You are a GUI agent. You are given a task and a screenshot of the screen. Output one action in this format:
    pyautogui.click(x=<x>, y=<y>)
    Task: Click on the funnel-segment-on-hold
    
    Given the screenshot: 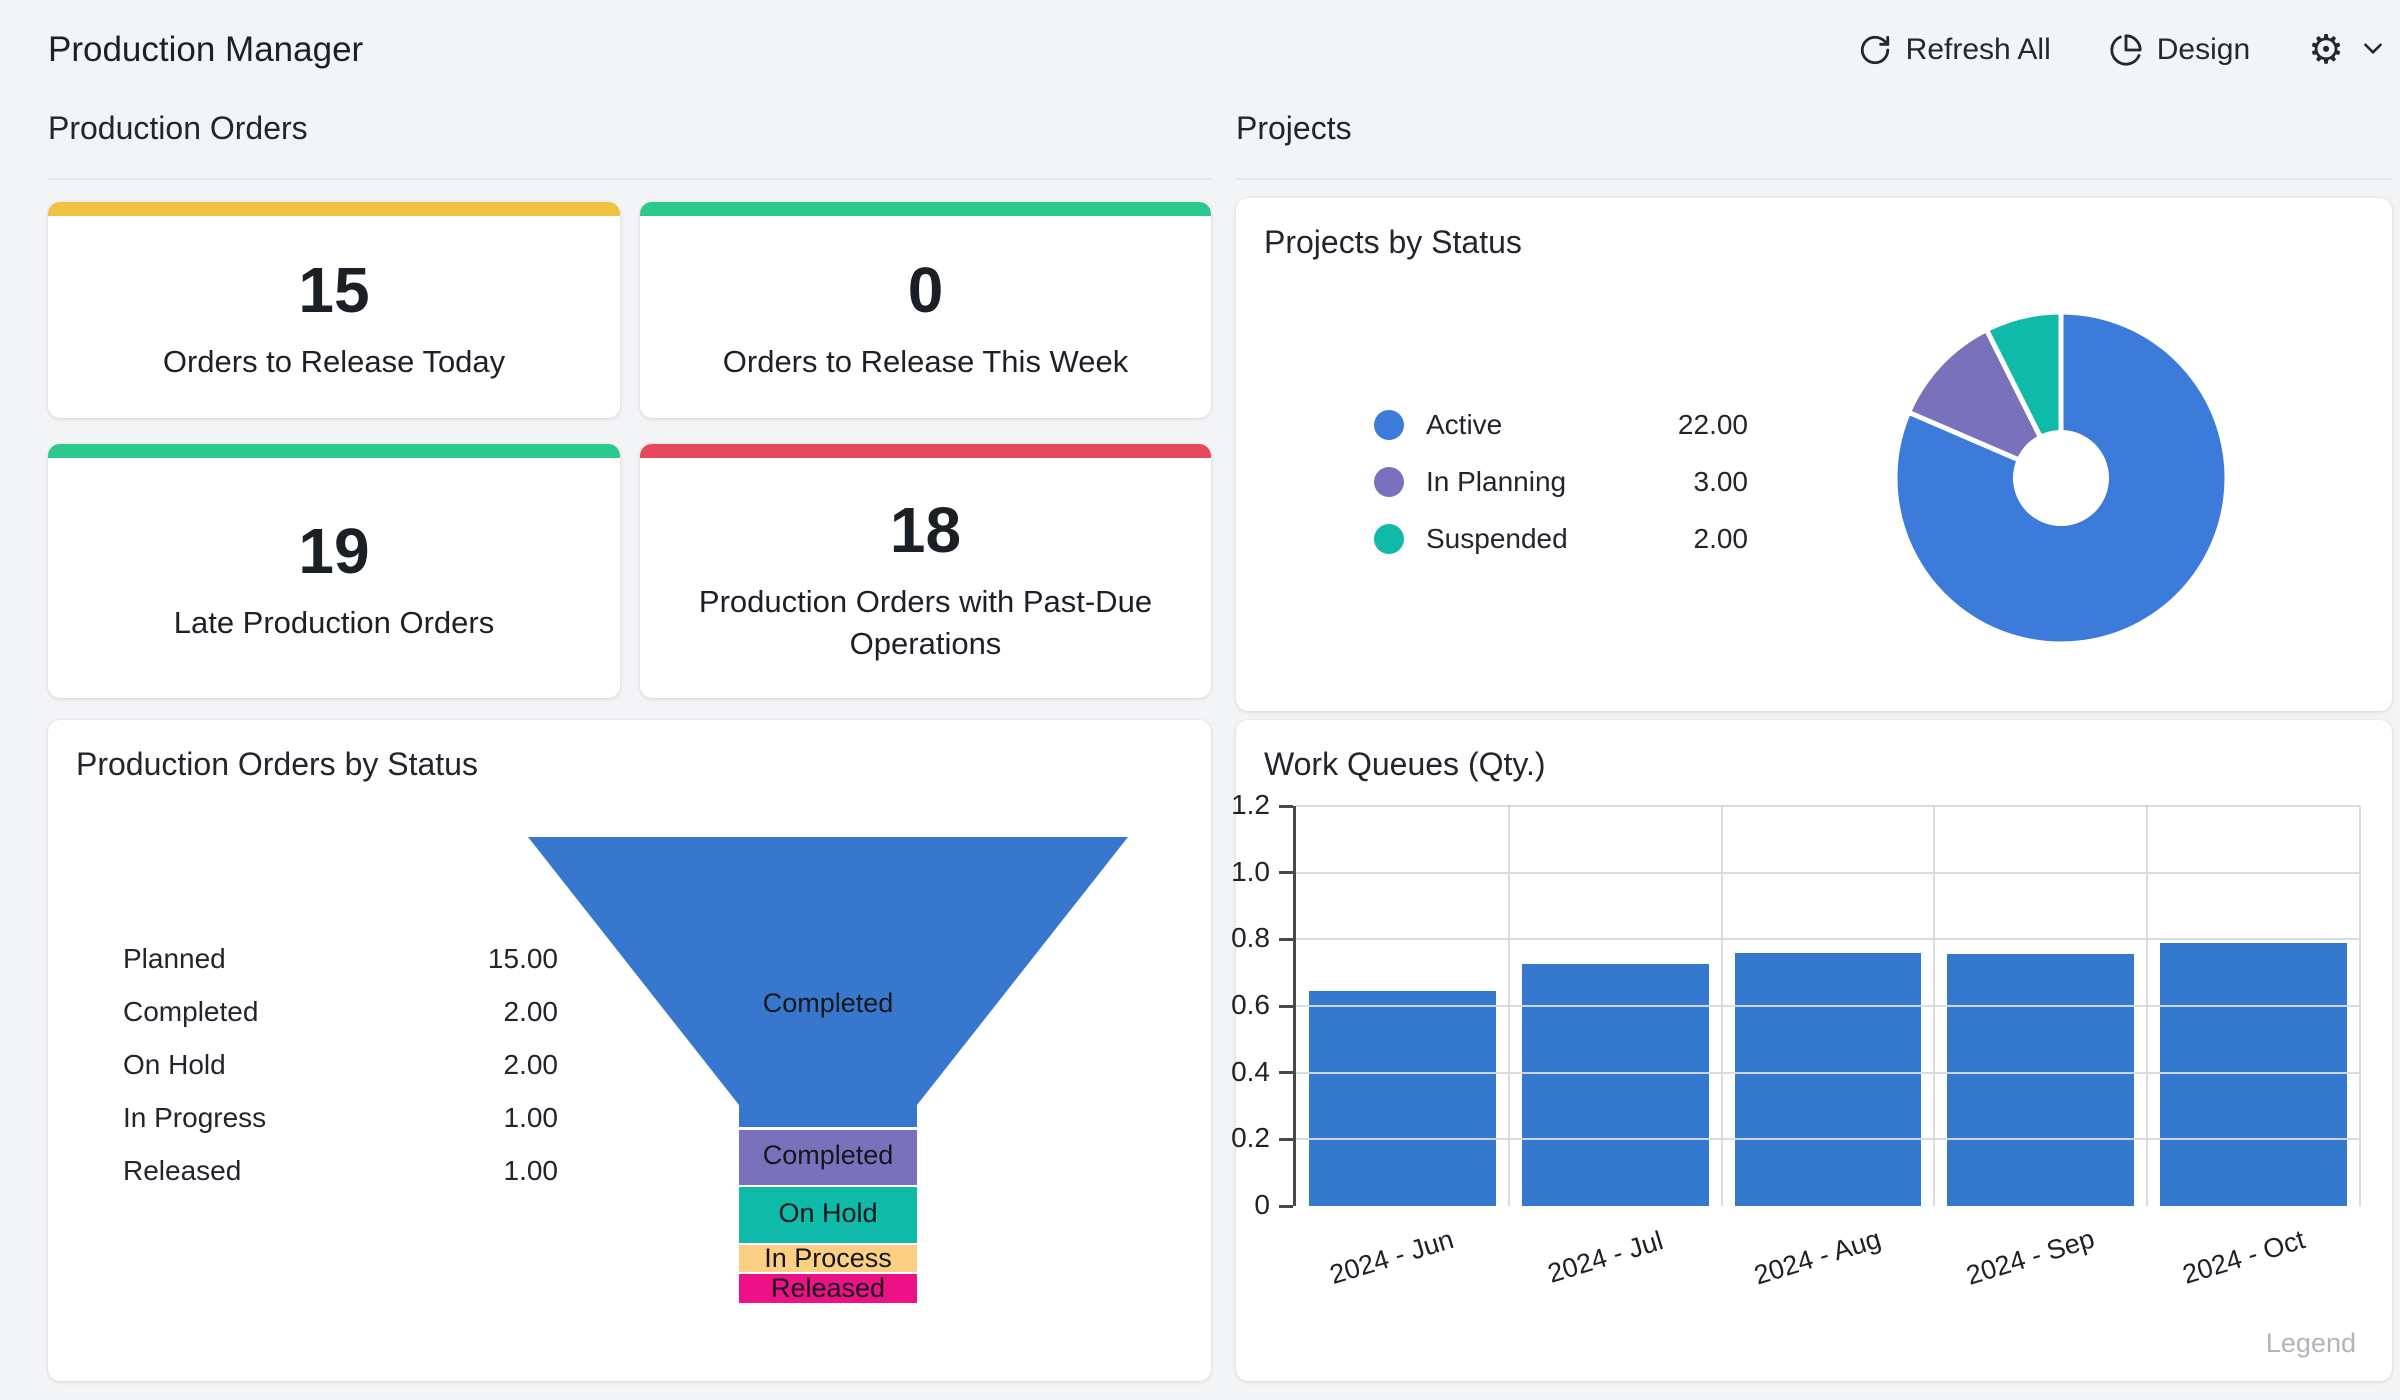 What is the action you would take?
    pyautogui.click(x=828, y=1215)
    